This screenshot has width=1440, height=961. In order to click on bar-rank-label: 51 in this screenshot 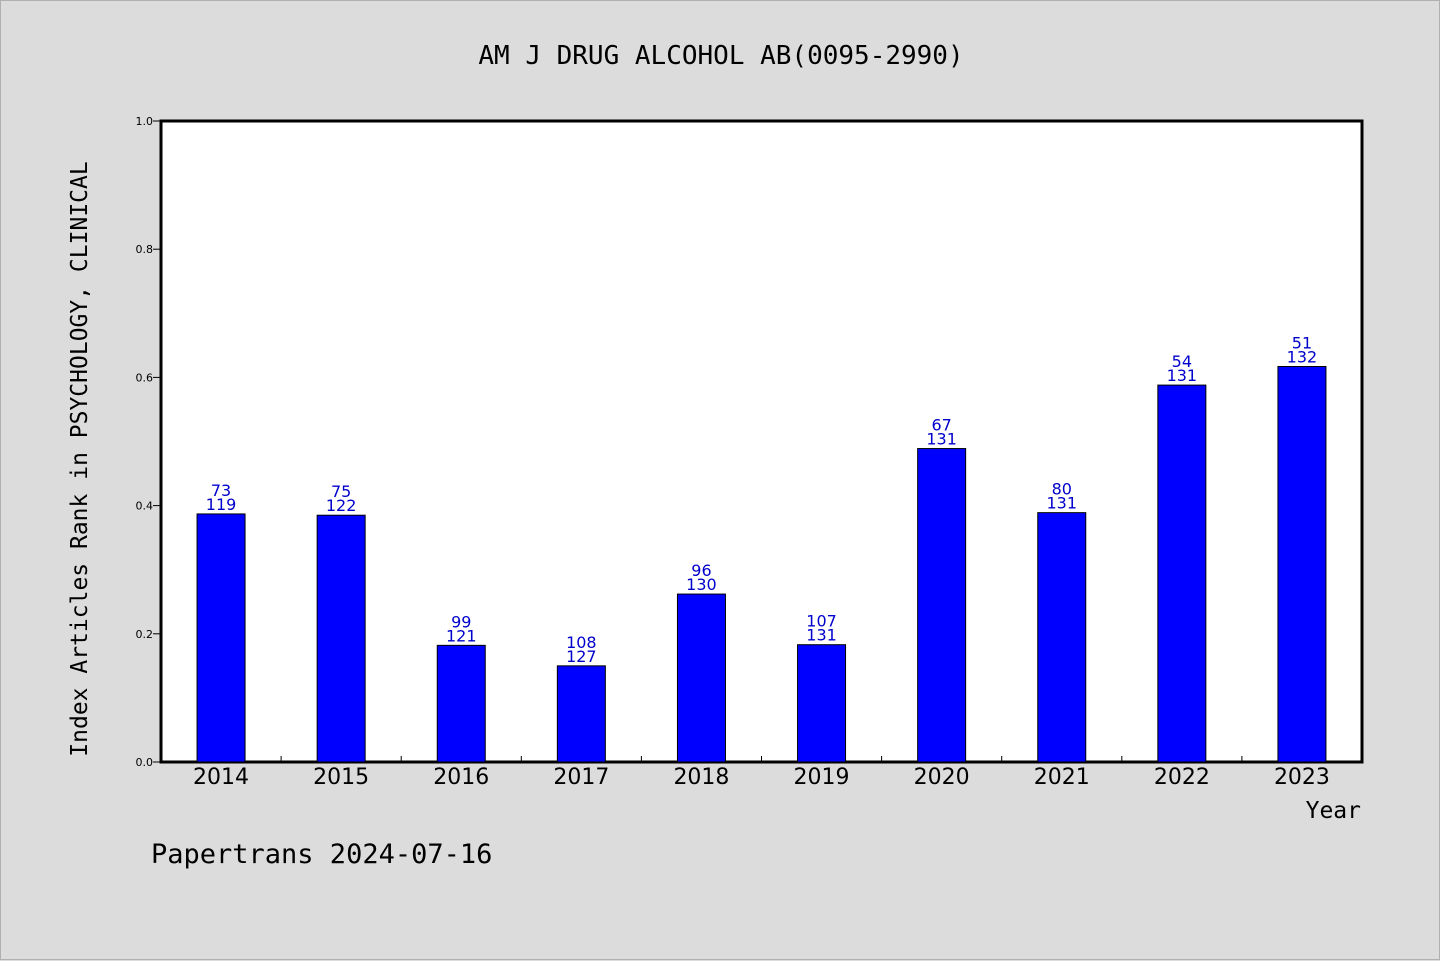, I will do `click(1302, 343)`.